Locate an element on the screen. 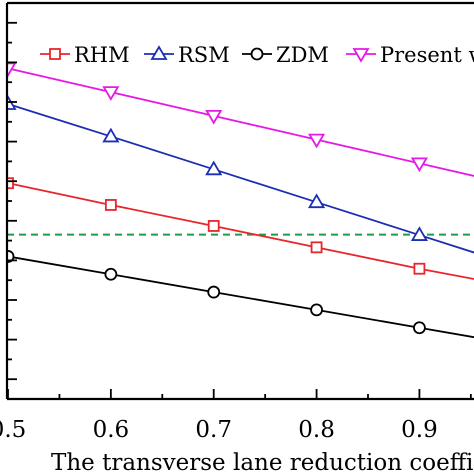  legend-item-zdm: ZDM is located at coordinates (285, 55).